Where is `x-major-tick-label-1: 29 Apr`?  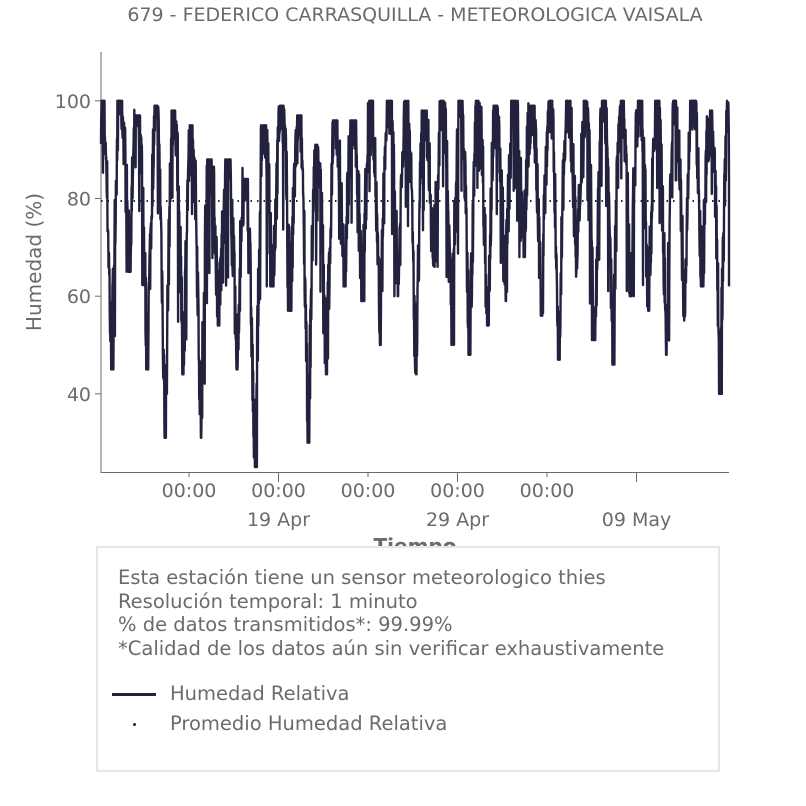 x-major-tick-label-1: 29 Apr is located at coordinates (457, 520).